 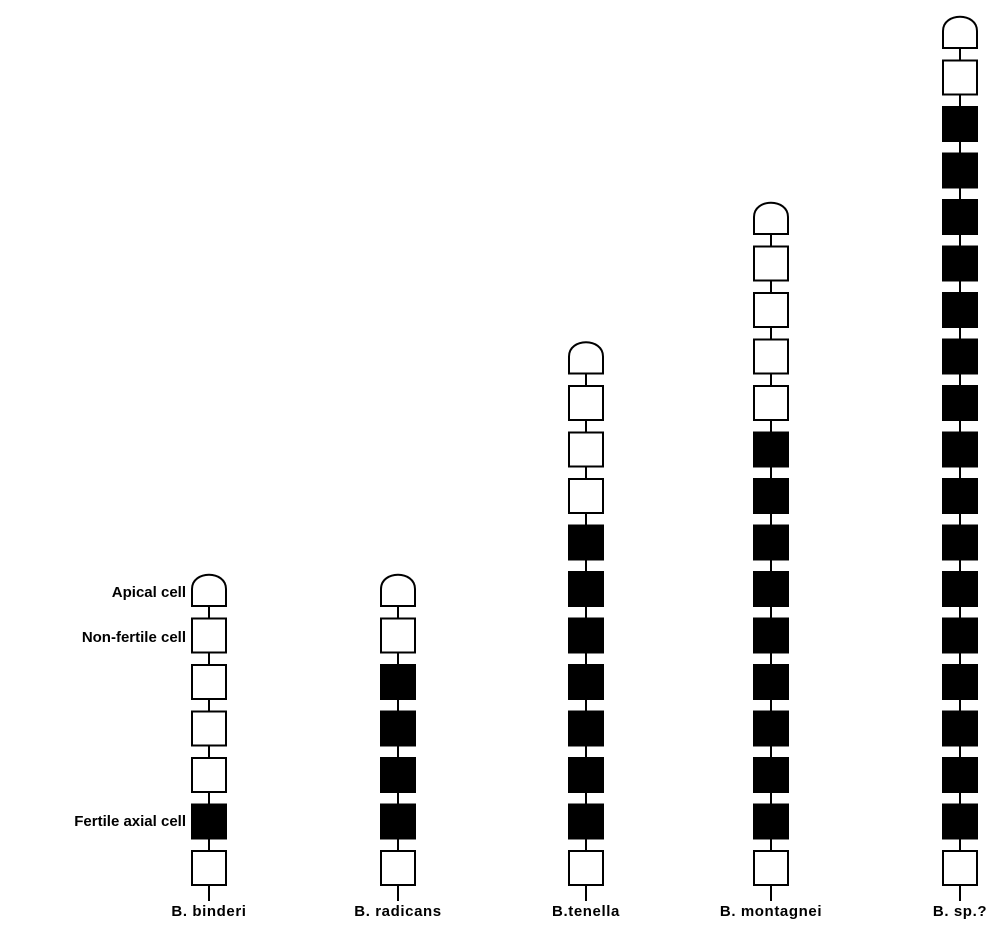 What do you see at coordinates (586, 911) in the screenshot?
I see `taxon-label: B.tenella` at bounding box center [586, 911].